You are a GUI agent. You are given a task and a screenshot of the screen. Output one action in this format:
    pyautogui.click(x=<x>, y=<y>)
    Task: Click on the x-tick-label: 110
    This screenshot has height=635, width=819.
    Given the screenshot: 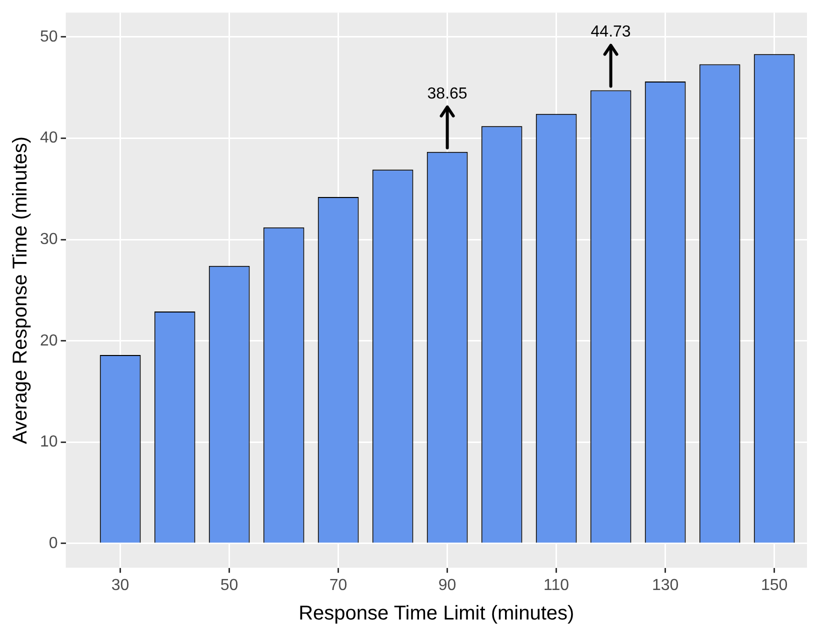 What is the action you would take?
    pyautogui.click(x=557, y=585)
    